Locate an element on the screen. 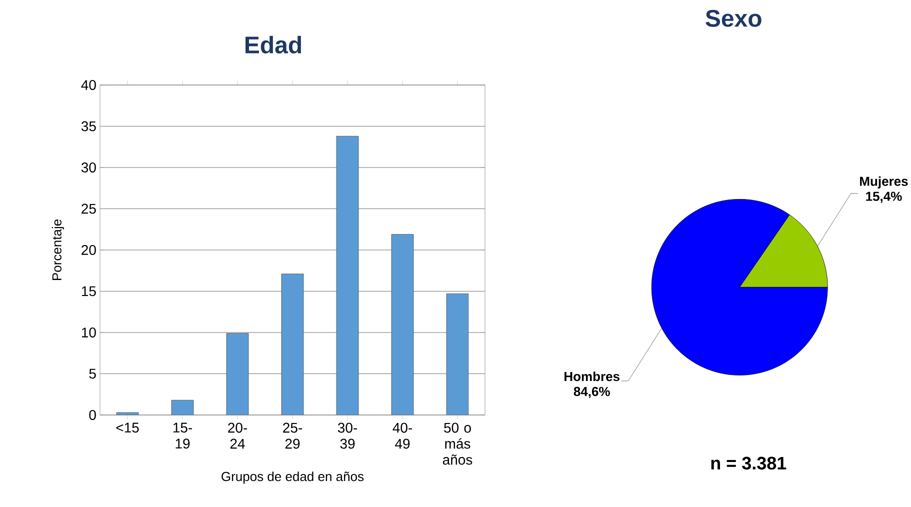  x-axis-title: Grupos de edad en años is located at coordinates (293, 478).